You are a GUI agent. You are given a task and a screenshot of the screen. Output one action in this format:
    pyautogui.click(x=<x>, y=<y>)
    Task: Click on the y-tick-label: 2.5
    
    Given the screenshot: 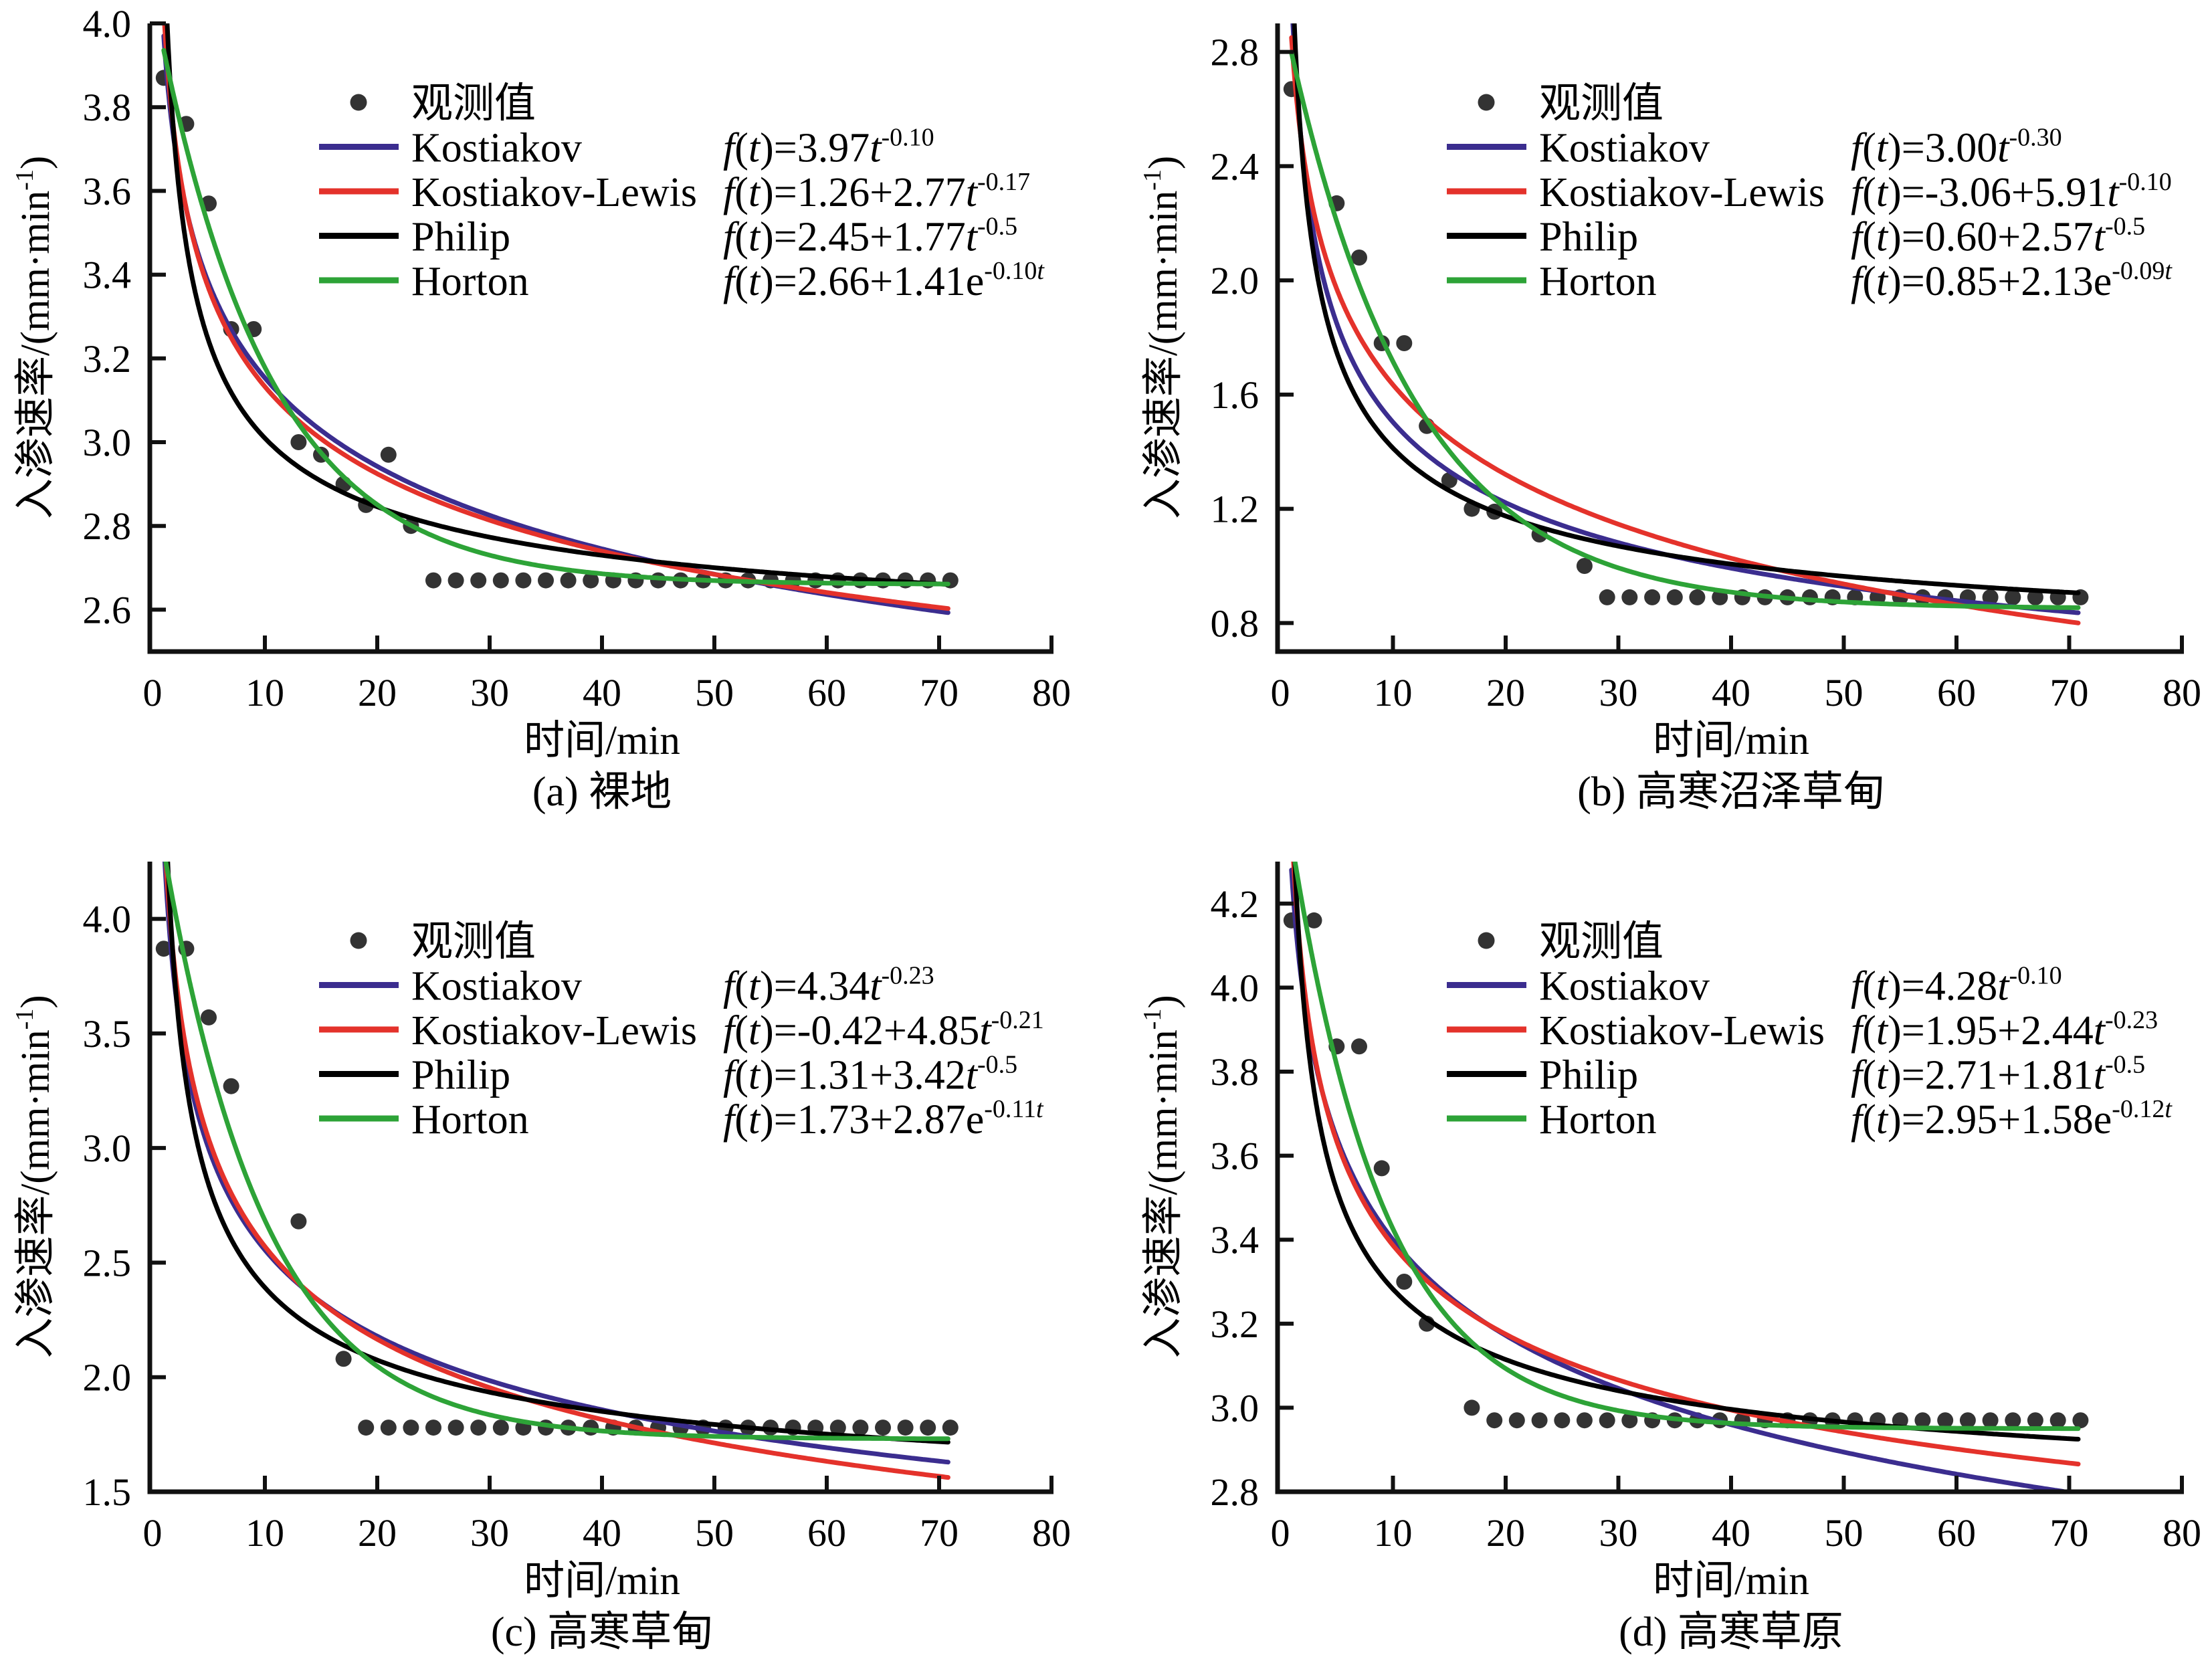 What is the action you would take?
    pyautogui.click(x=108, y=1262)
    